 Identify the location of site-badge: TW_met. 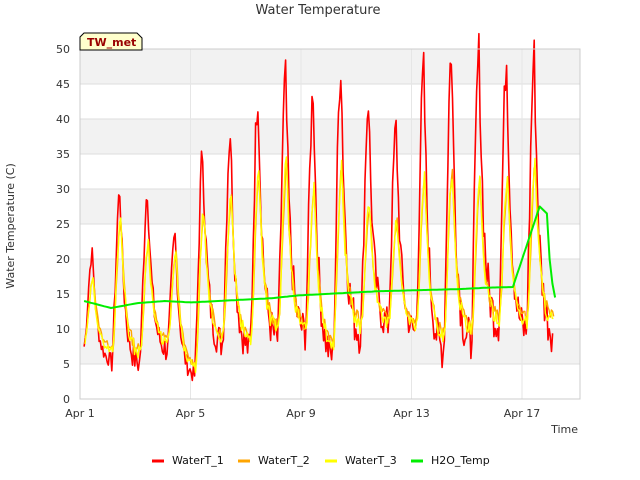
(111, 41).